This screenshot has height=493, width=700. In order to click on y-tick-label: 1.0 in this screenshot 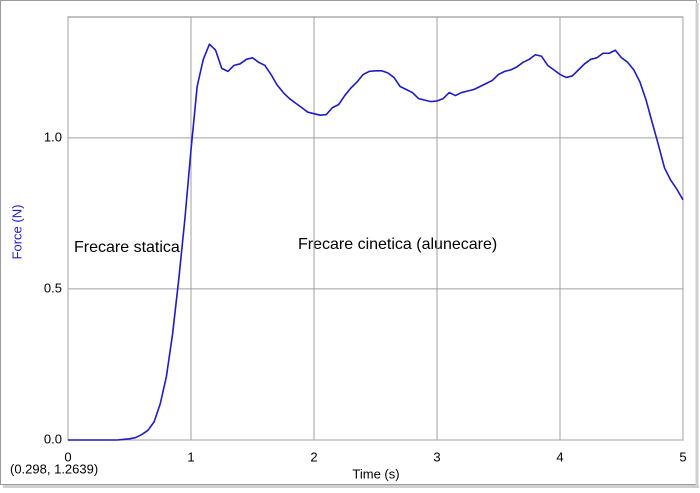, I will do `click(53, 136)`.